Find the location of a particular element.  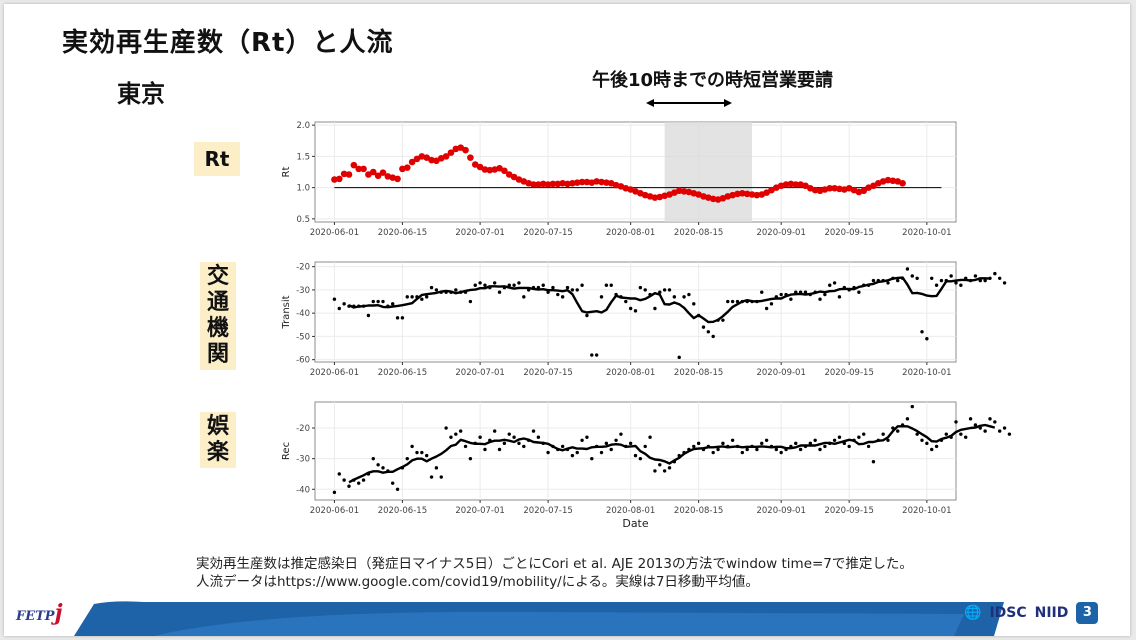

fetp-logo-accent: j is located at coordinates (58, 613).